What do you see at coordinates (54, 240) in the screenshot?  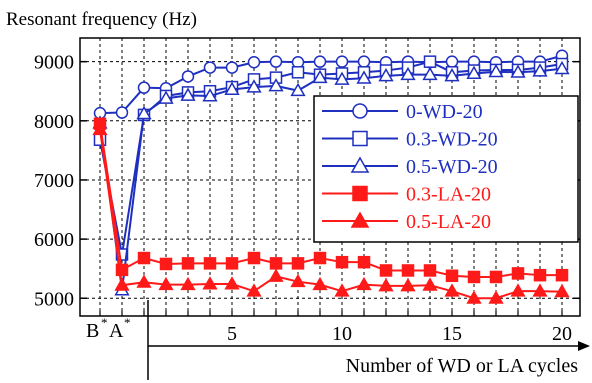 I see `y-tick-label: 6000` at bounding box center [54, 240].